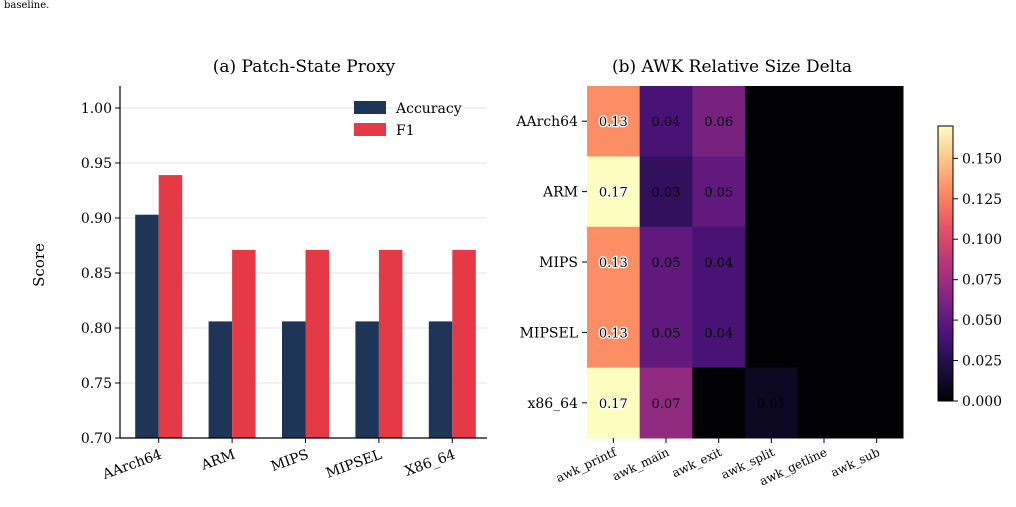 This screenshot has height=507, width=1016. What do you see at coordinates (244, 343) in the screenshot?
I see `bar-f1-arm` at bounding box center [244, 343].